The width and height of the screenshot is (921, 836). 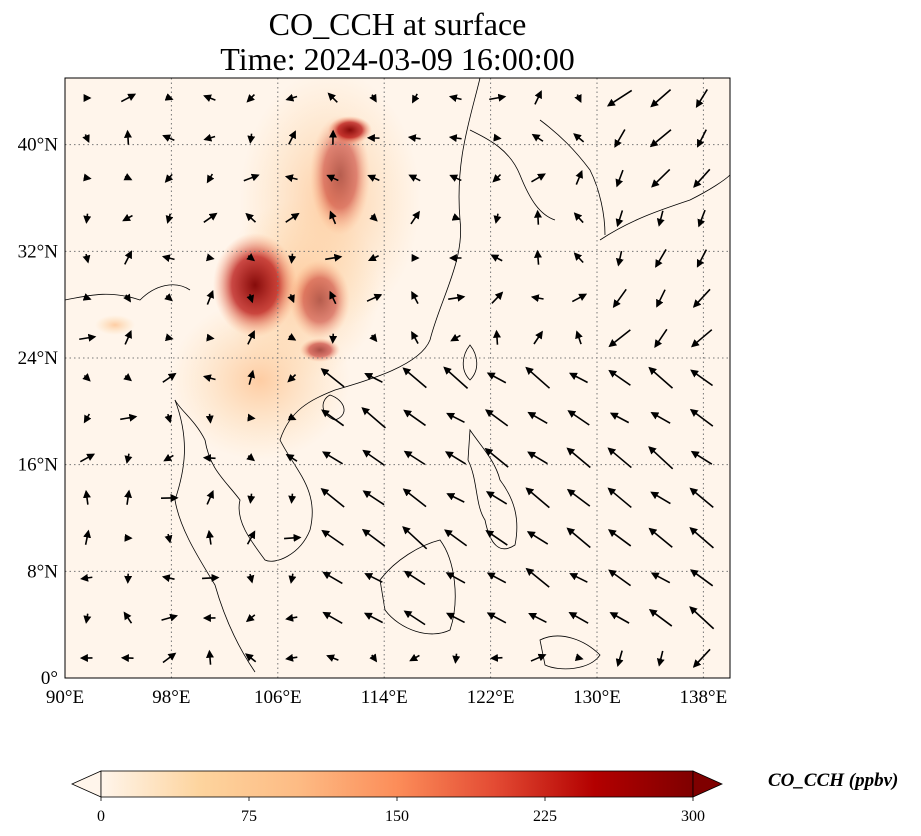 What do you see at coordinates (693, 816) in the screenshot?
I see `colorbar-tick: 300` at bounding box center [693, 816].